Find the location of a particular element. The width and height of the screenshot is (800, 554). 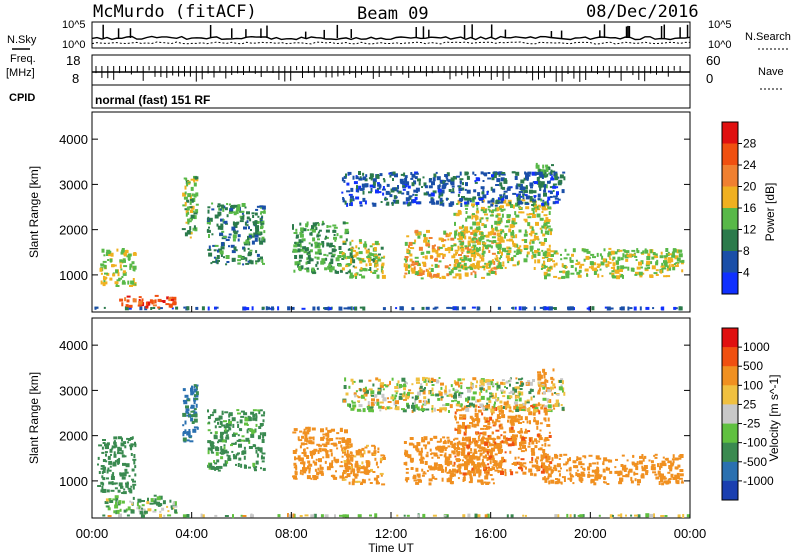

nsearch-line is located at coordinates (390, 43).